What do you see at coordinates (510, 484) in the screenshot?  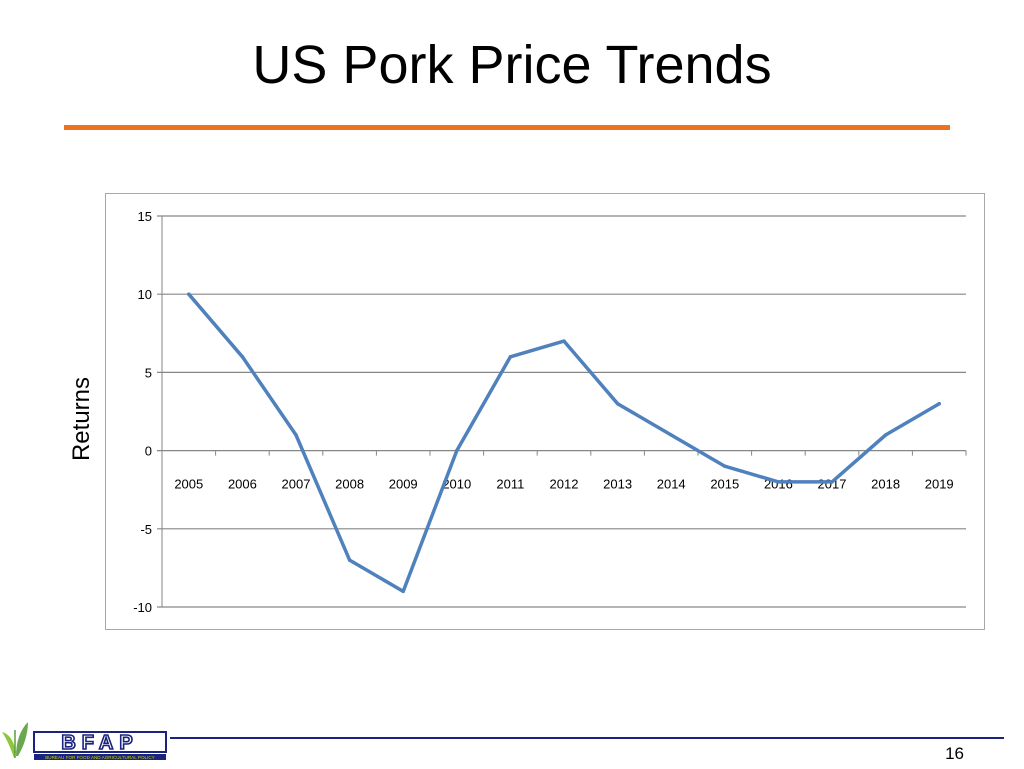 I see `x-tick-label: 2011` at bounding box center [510, 484].